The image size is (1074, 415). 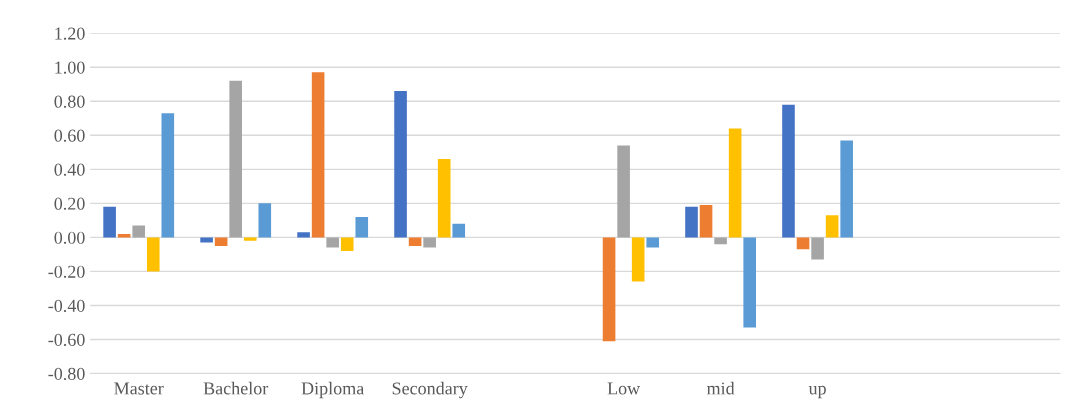 What do you see at coordinates (70, 67) in the screenshot?
I see `y-tick-label: 1.00` at bounding box center [70, 67].